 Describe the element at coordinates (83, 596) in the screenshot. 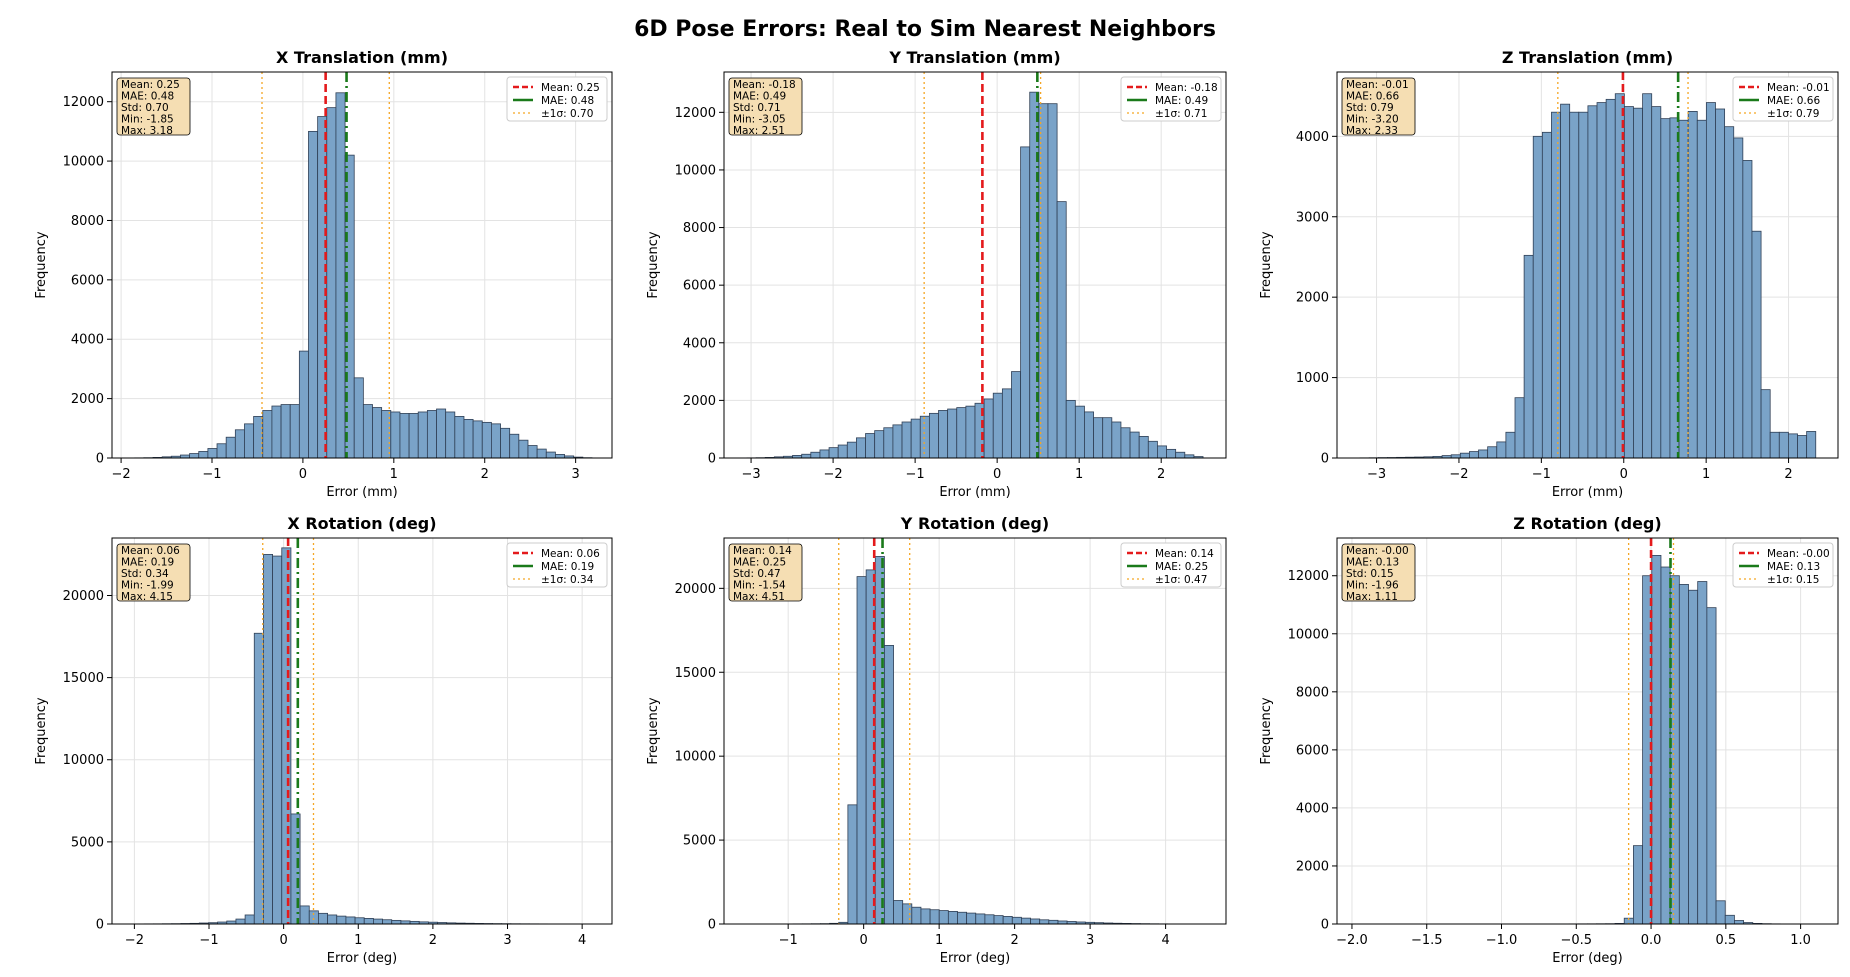

I see `y-tick-label: 20000` at that location.